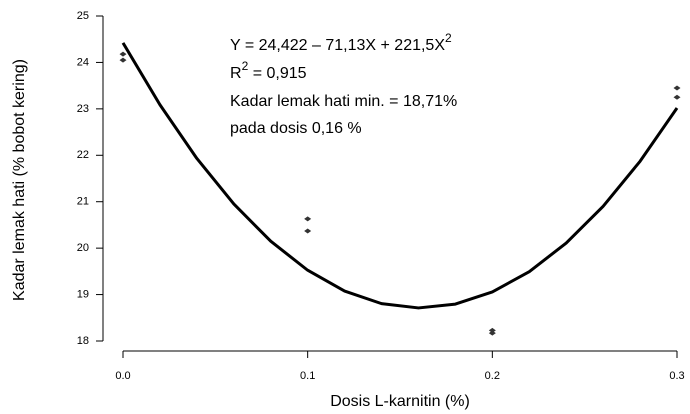  I want to click on y-tick-label: 22, so click(83, 155).